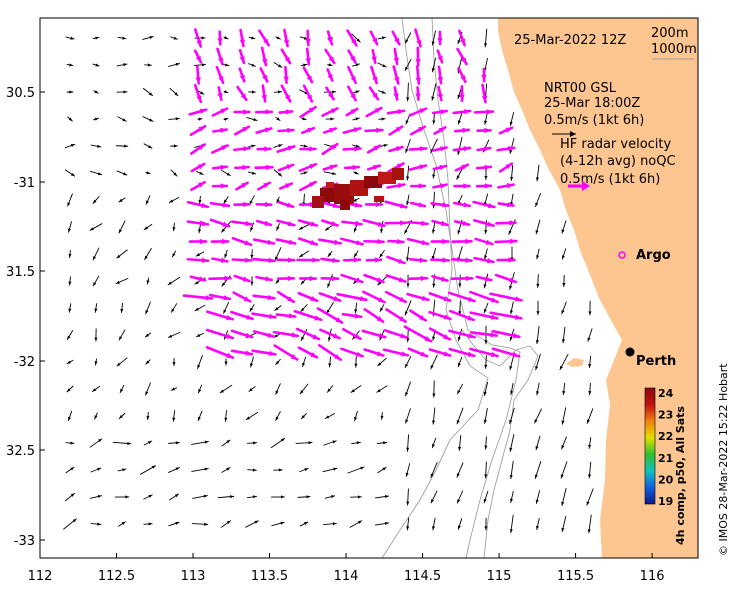  What do you see at coordinates (358, 189) in the screenshot?
I see `sst-patch` at bounding box center [358, 189].